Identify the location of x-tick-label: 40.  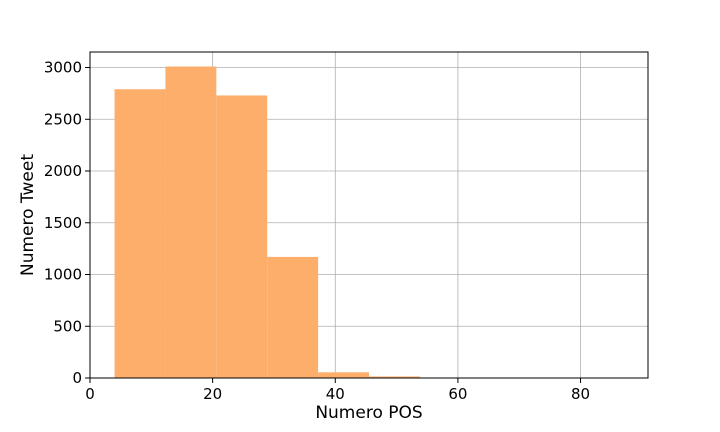
(335, 394).